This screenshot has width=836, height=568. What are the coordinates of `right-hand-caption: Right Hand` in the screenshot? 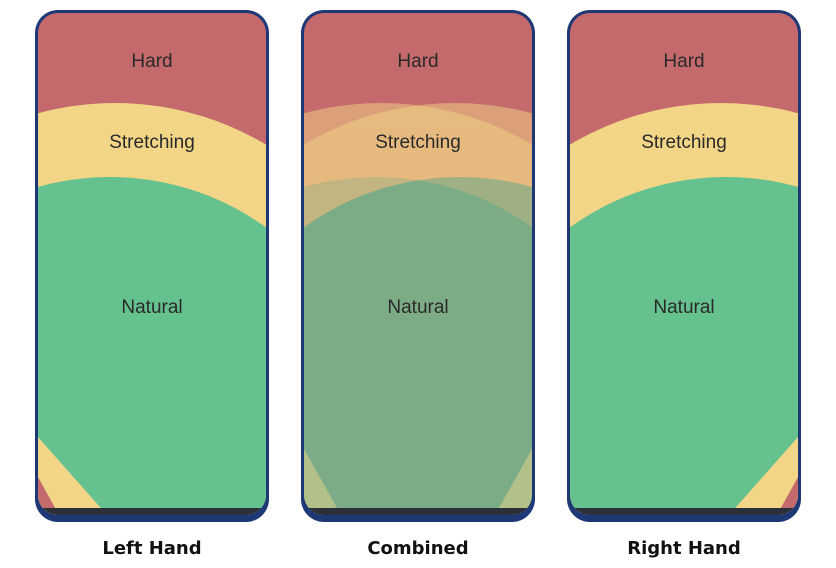 It's located at (684, 548).